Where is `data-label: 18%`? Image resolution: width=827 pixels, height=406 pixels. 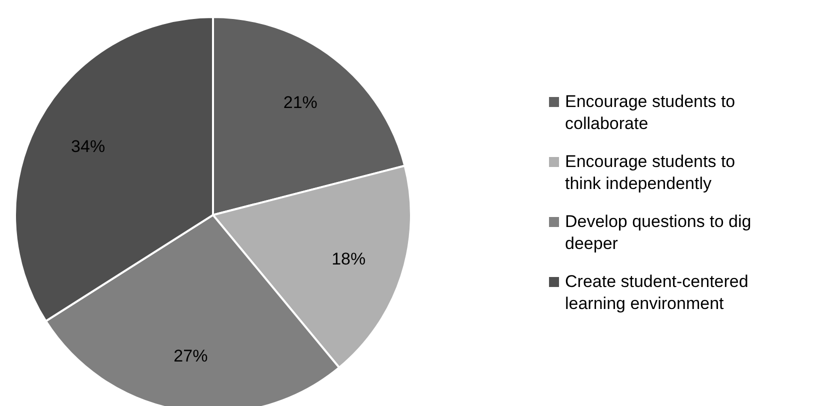 data-label: 18% is located at coordinates (349, 259).